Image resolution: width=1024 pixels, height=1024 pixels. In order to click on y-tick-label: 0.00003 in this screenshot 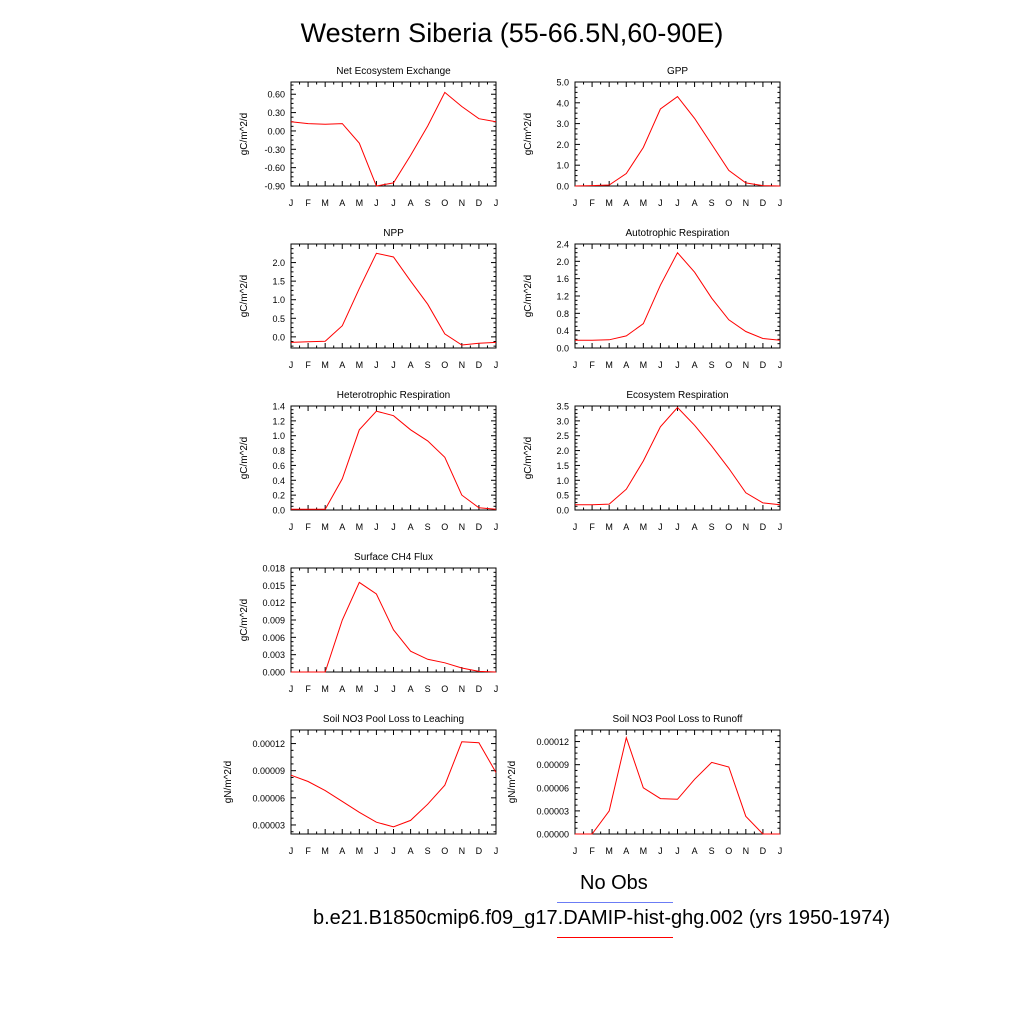, I will do `click(552, 811)`.